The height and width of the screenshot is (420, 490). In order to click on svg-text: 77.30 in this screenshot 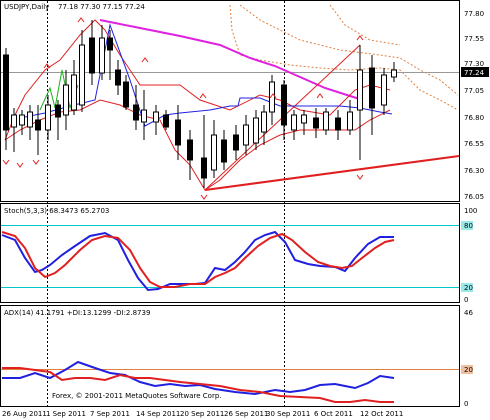, I will do `click(474, 64)`.